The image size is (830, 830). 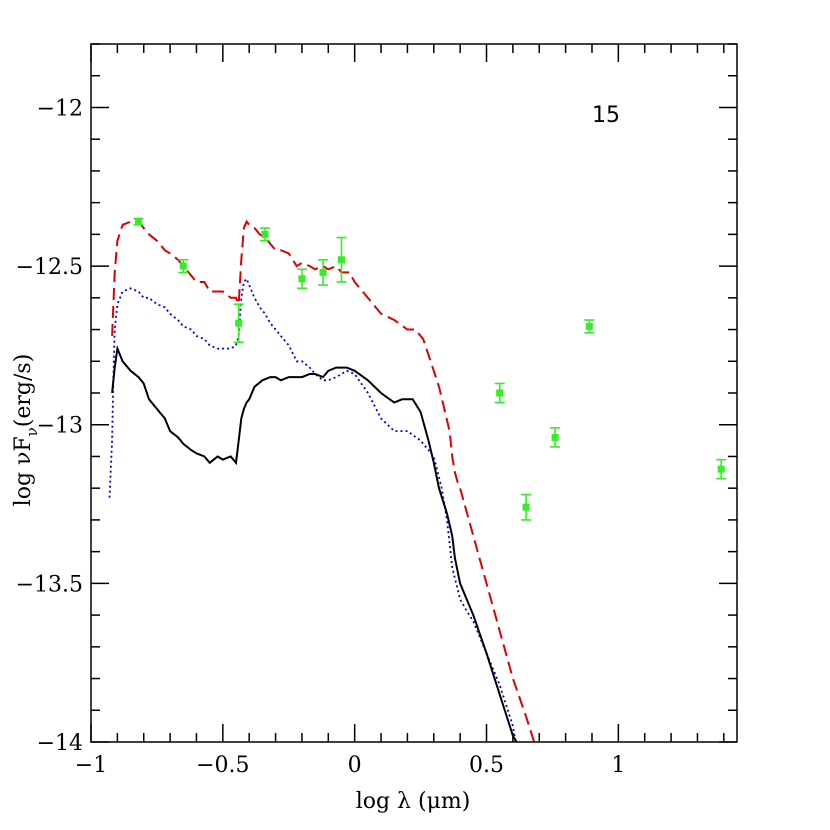 I want to click on x-tick-label: 0.5, so click(x=486, y=765).